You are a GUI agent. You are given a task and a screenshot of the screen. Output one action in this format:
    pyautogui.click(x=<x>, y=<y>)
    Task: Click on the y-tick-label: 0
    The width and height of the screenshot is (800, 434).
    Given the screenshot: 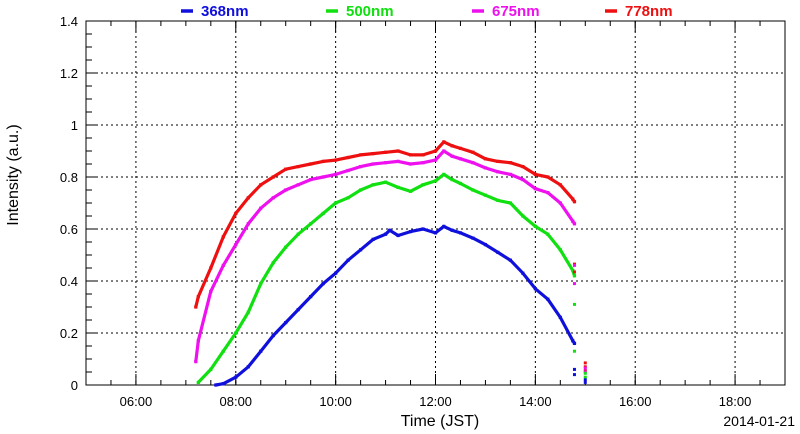 What is the action you would take?
    pyautogui.click(x=74, y=385)
    